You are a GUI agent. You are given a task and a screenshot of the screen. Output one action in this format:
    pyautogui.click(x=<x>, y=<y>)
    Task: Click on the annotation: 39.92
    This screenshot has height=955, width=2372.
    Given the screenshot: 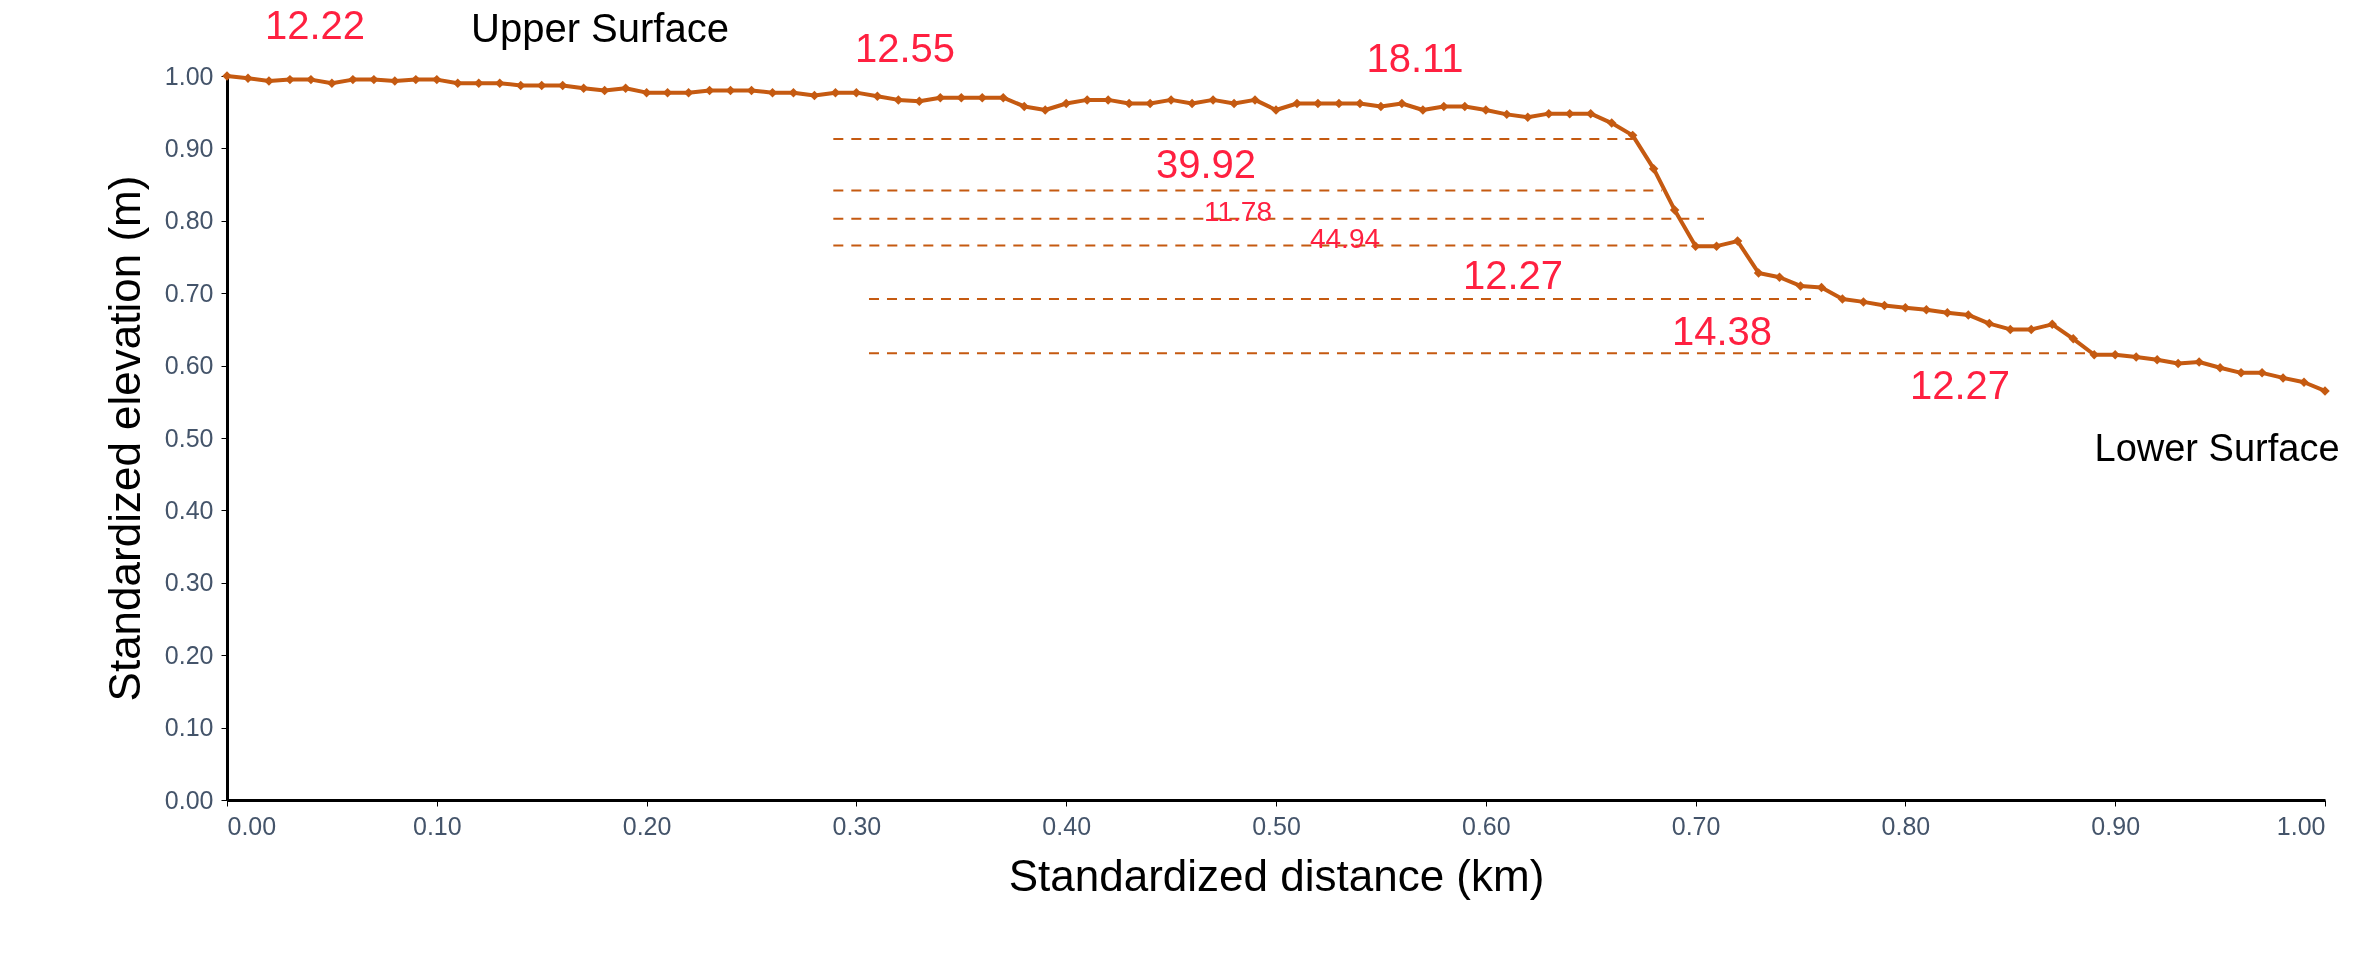 What is the action you would take?
    pyautogui.click(x=1206, y=164)
    